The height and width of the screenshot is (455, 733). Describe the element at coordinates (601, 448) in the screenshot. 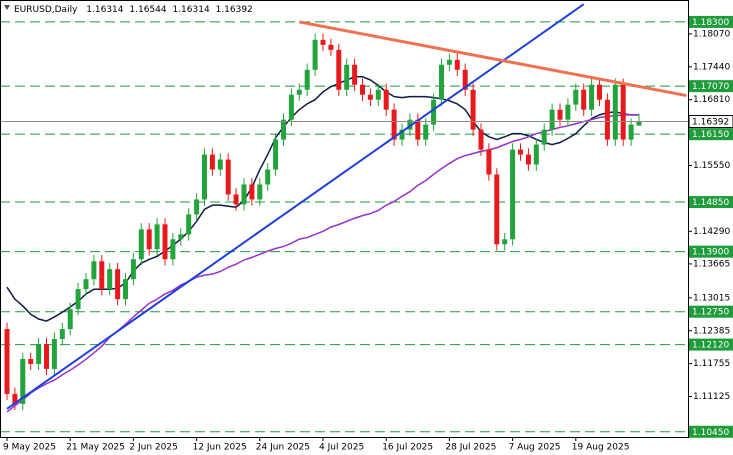

I see `x-tick-label: 19 Aug 2025` at that location.